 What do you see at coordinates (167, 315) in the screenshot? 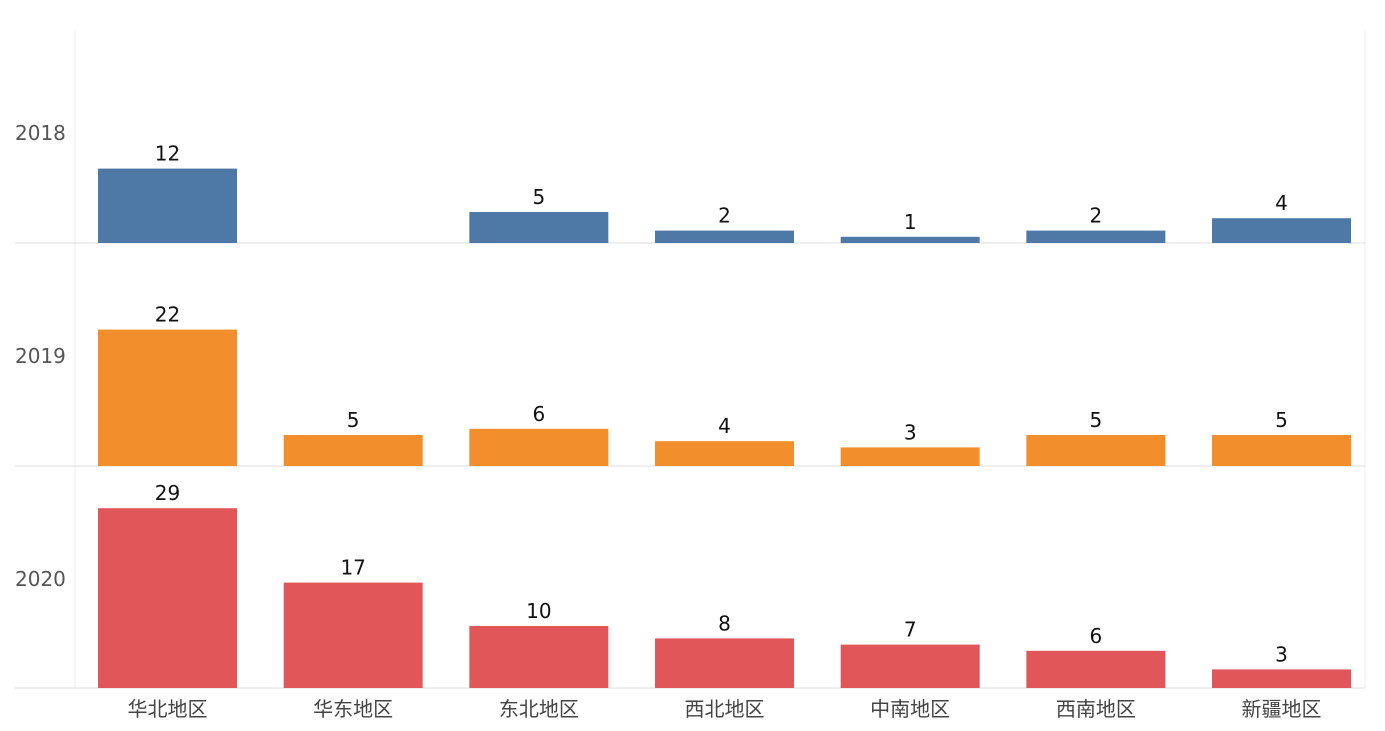
I see `value-label-2019-1: 22` at bounding box center [167, 315].